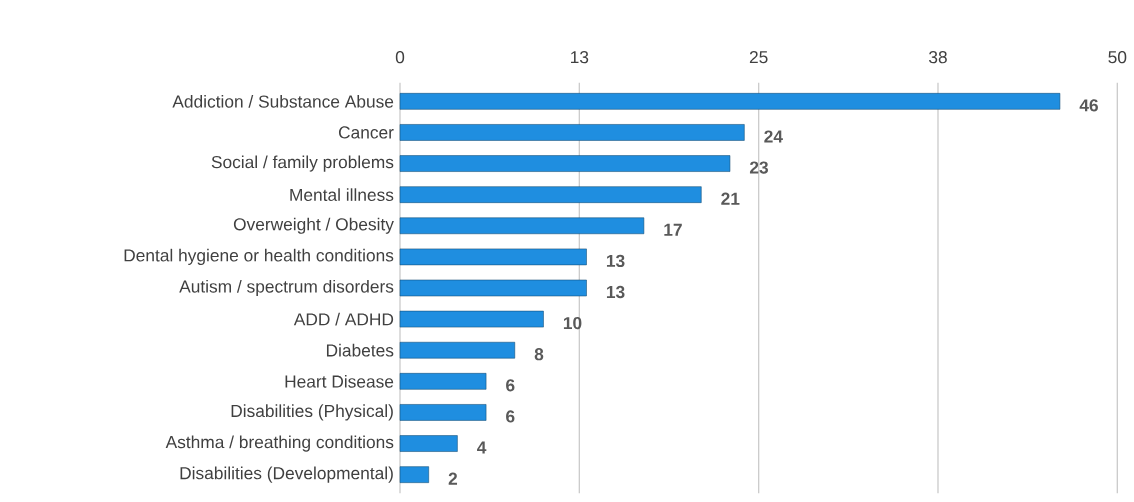  I want to click on y-tick-label: Disabilities (Physical), so click(312, 412).